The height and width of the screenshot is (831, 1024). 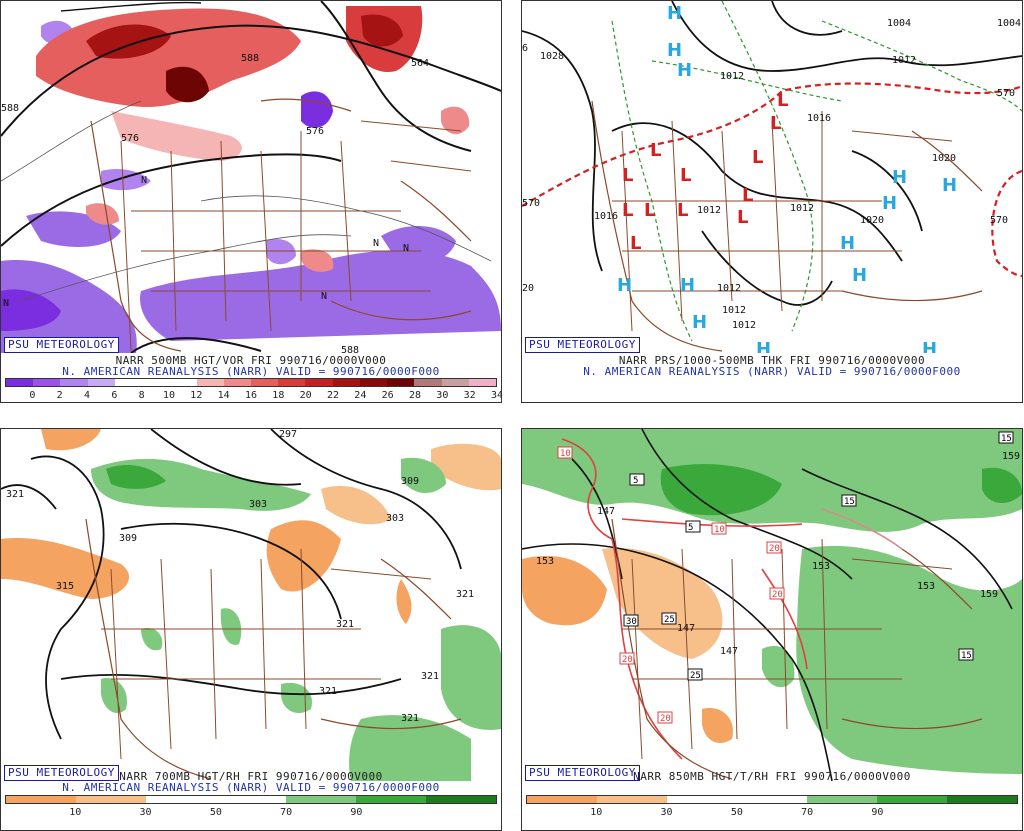 I want to click on vorticity-scale-ticks: 0 2 4 6 8 10 12 14 16 18 20 22 24 26 28 30 32 34, so click(x=253, y=396).